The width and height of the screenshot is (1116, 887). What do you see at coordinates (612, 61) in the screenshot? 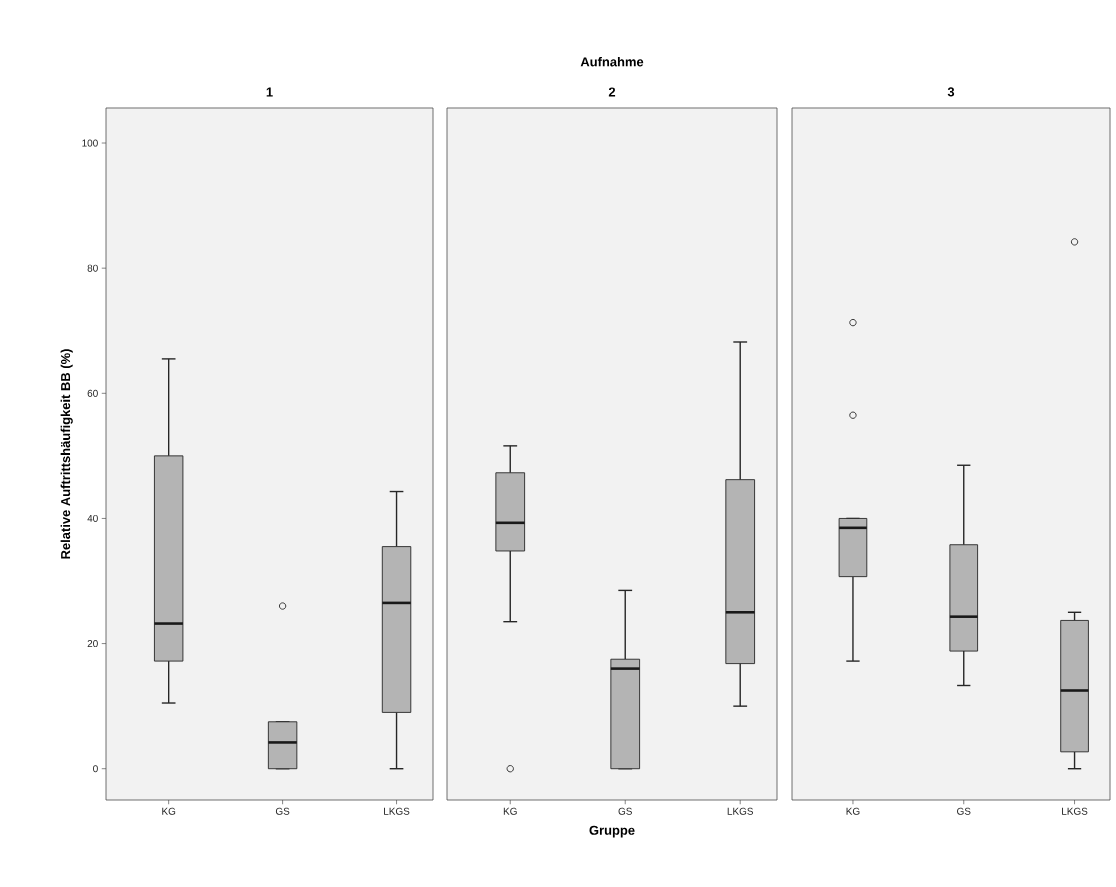
I see `text: Aufnahme` at bounding box center [612, 61].